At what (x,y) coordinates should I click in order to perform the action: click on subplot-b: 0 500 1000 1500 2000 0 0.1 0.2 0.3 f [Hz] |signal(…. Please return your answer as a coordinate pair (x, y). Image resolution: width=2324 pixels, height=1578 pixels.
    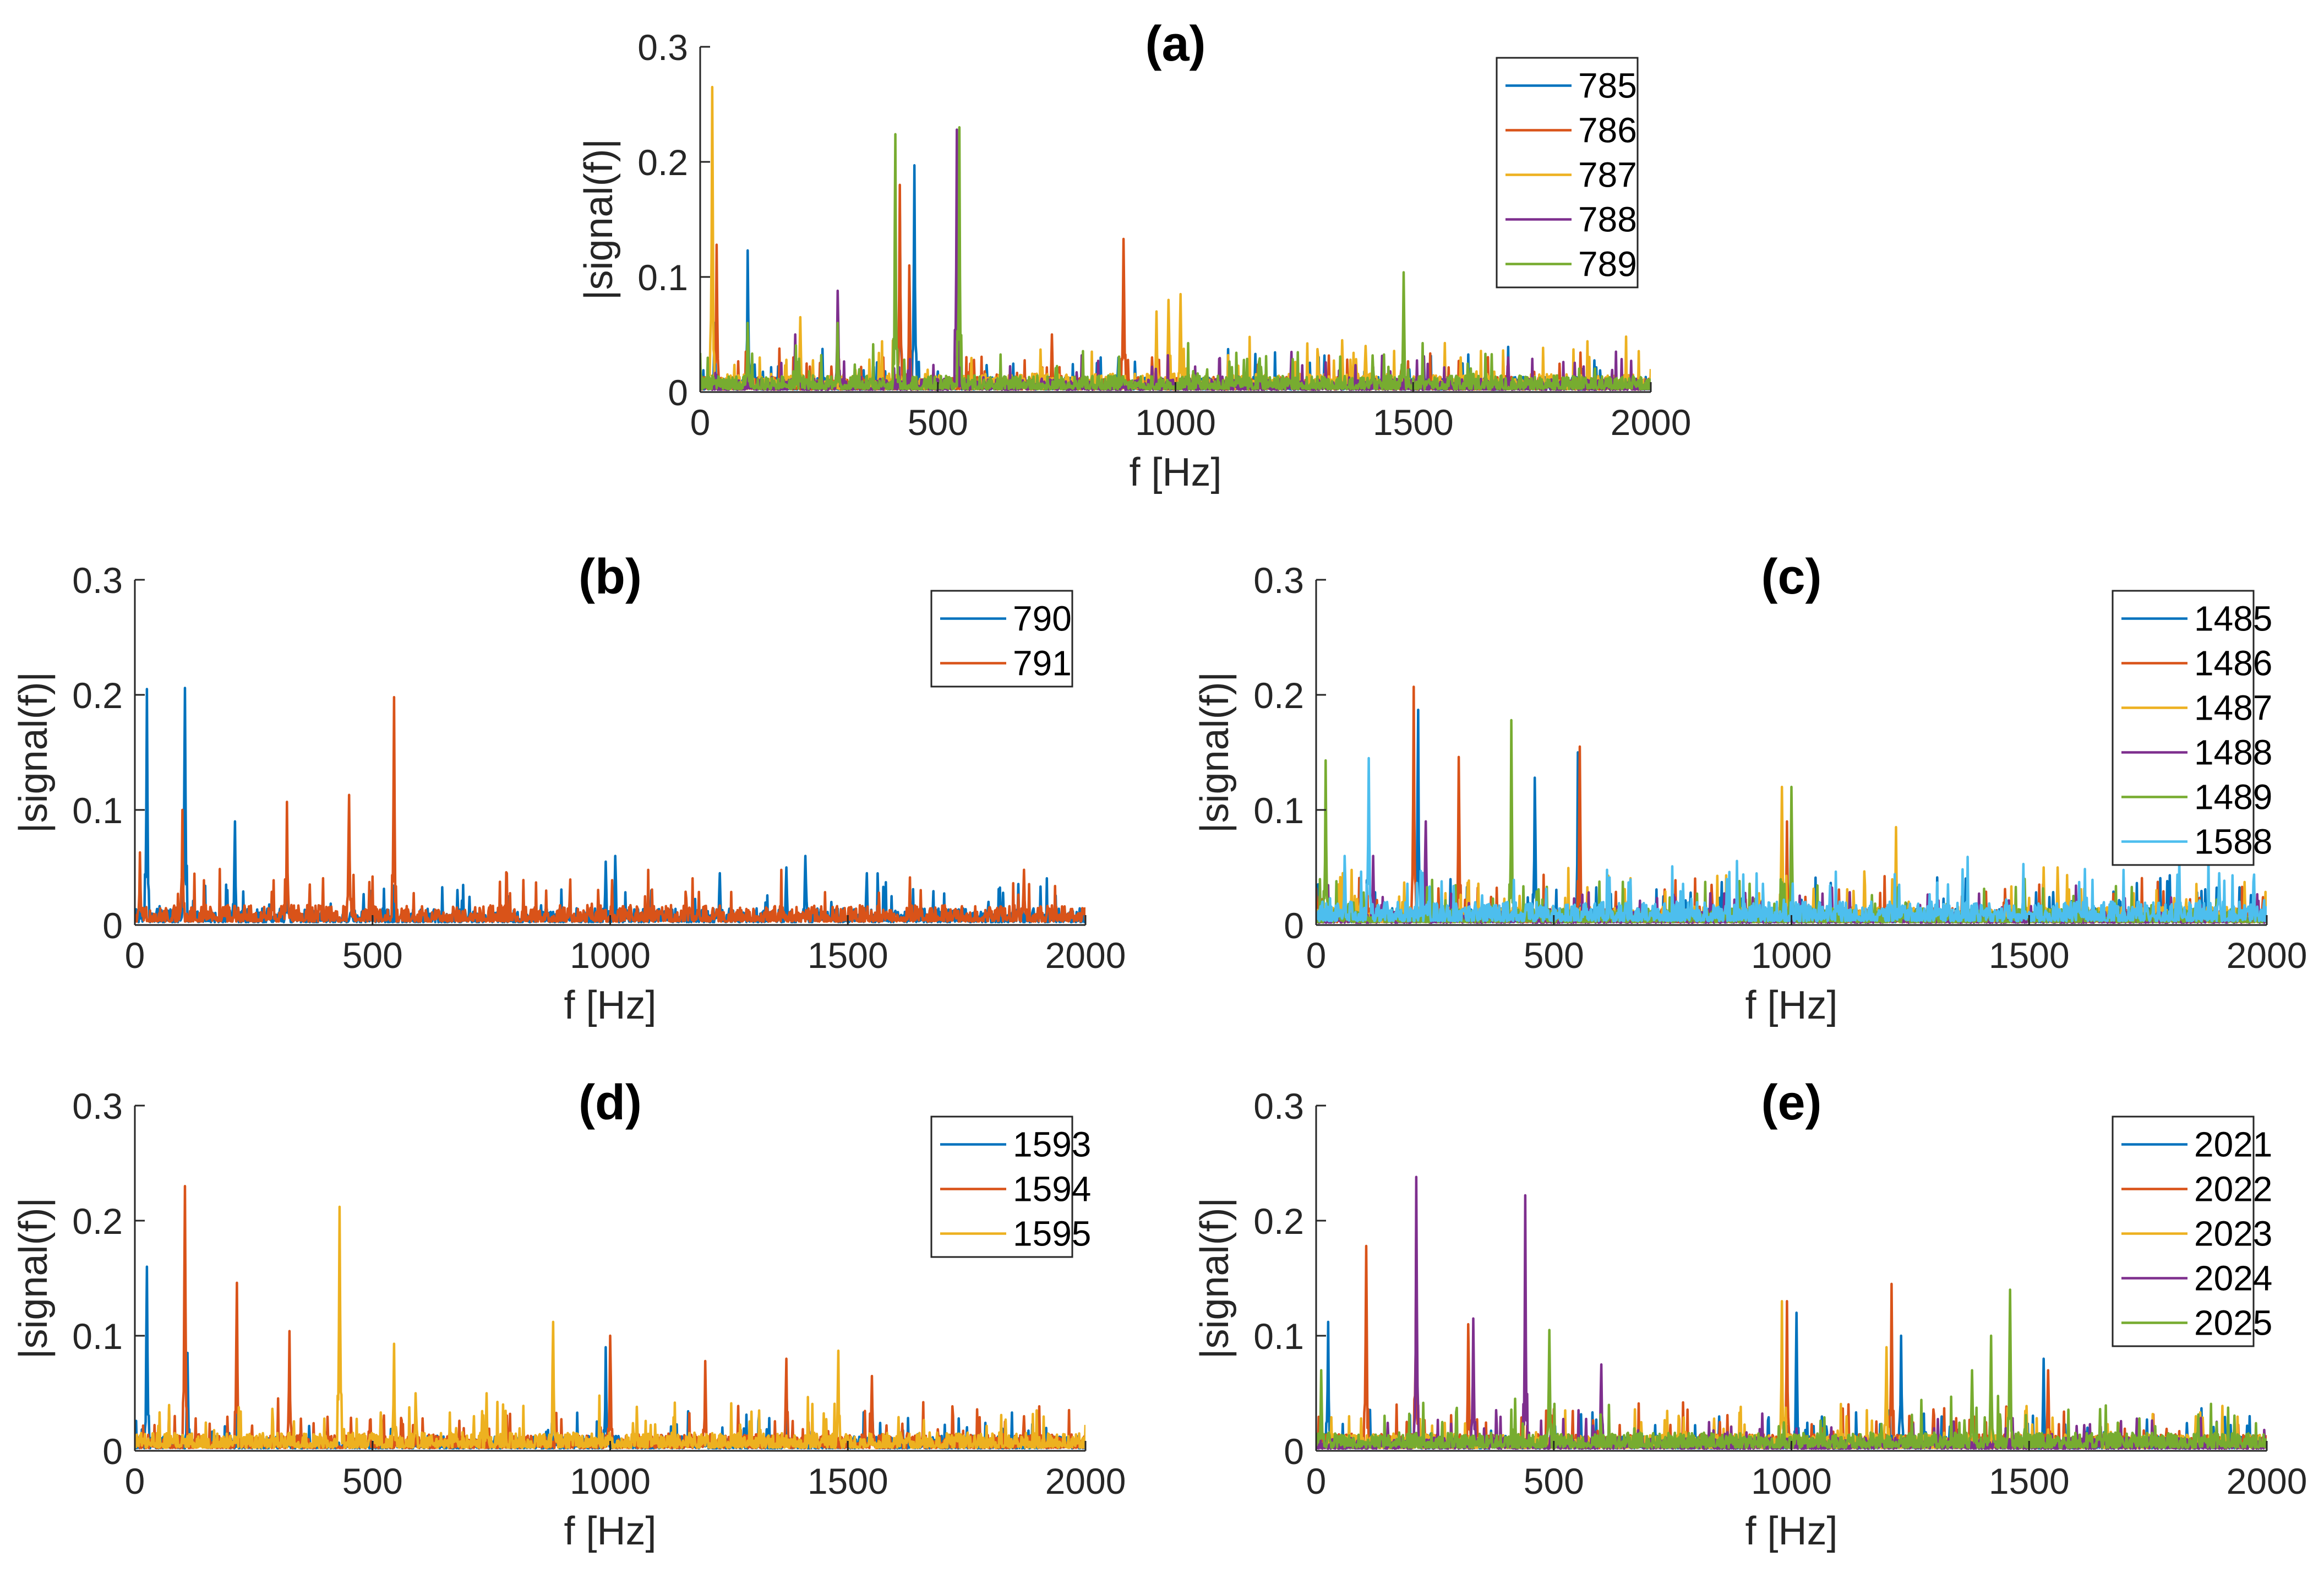
    Looking at the image, I should click on (569, 788).